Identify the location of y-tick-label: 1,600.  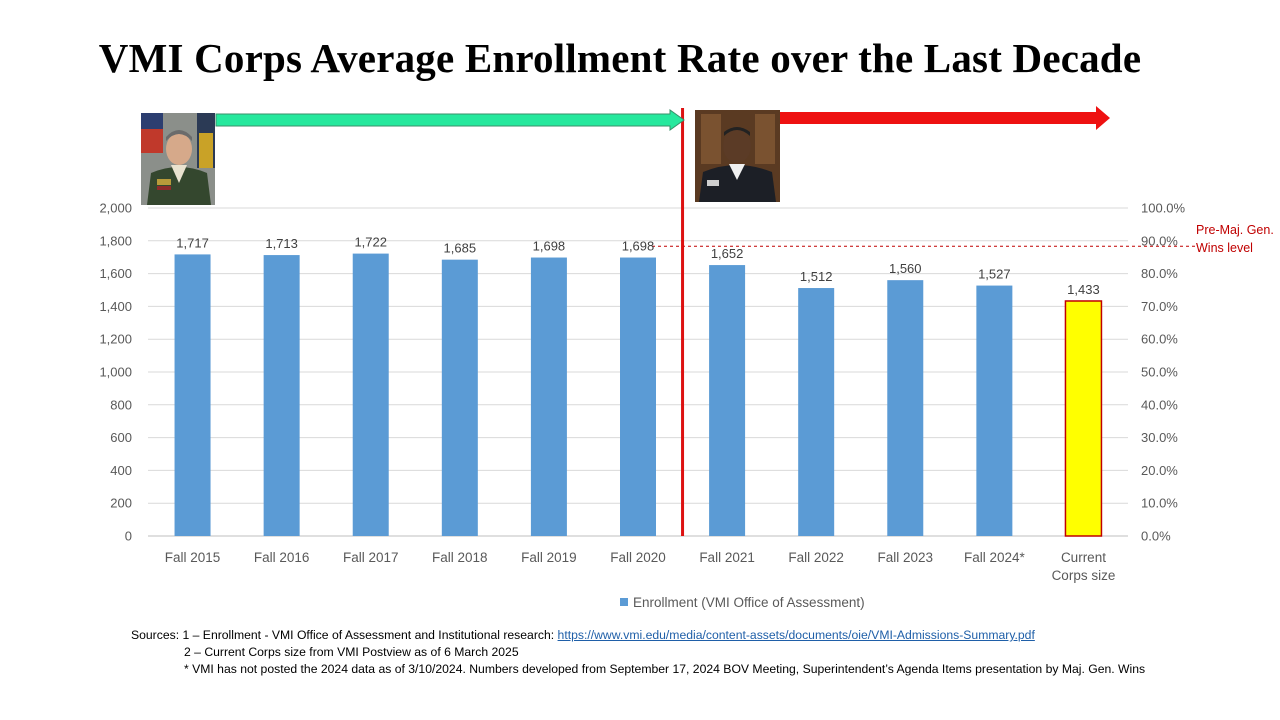
(115, 273).